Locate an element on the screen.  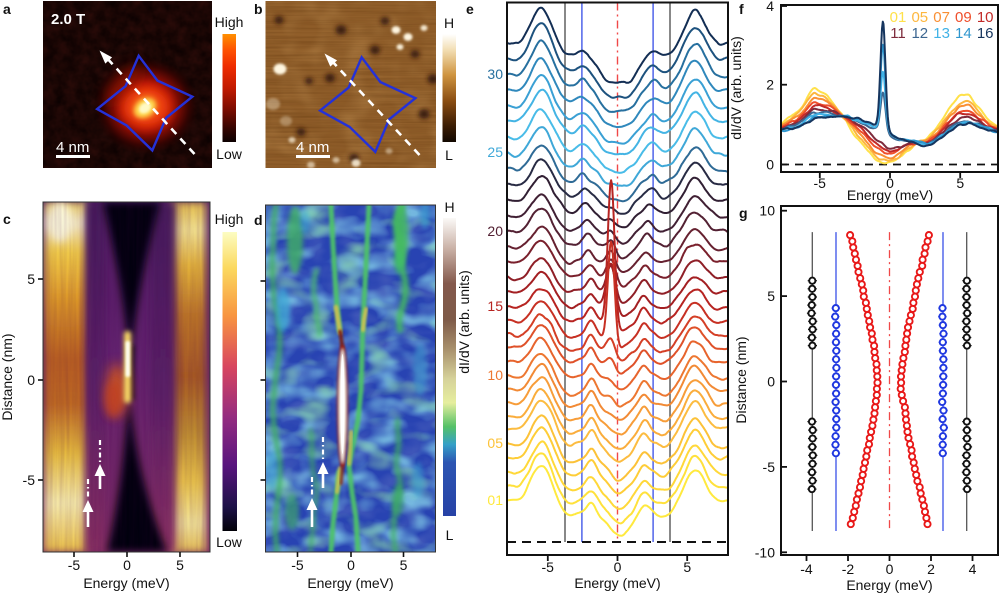
svg-text: 2.0 T is located at coordinates (68, 19).